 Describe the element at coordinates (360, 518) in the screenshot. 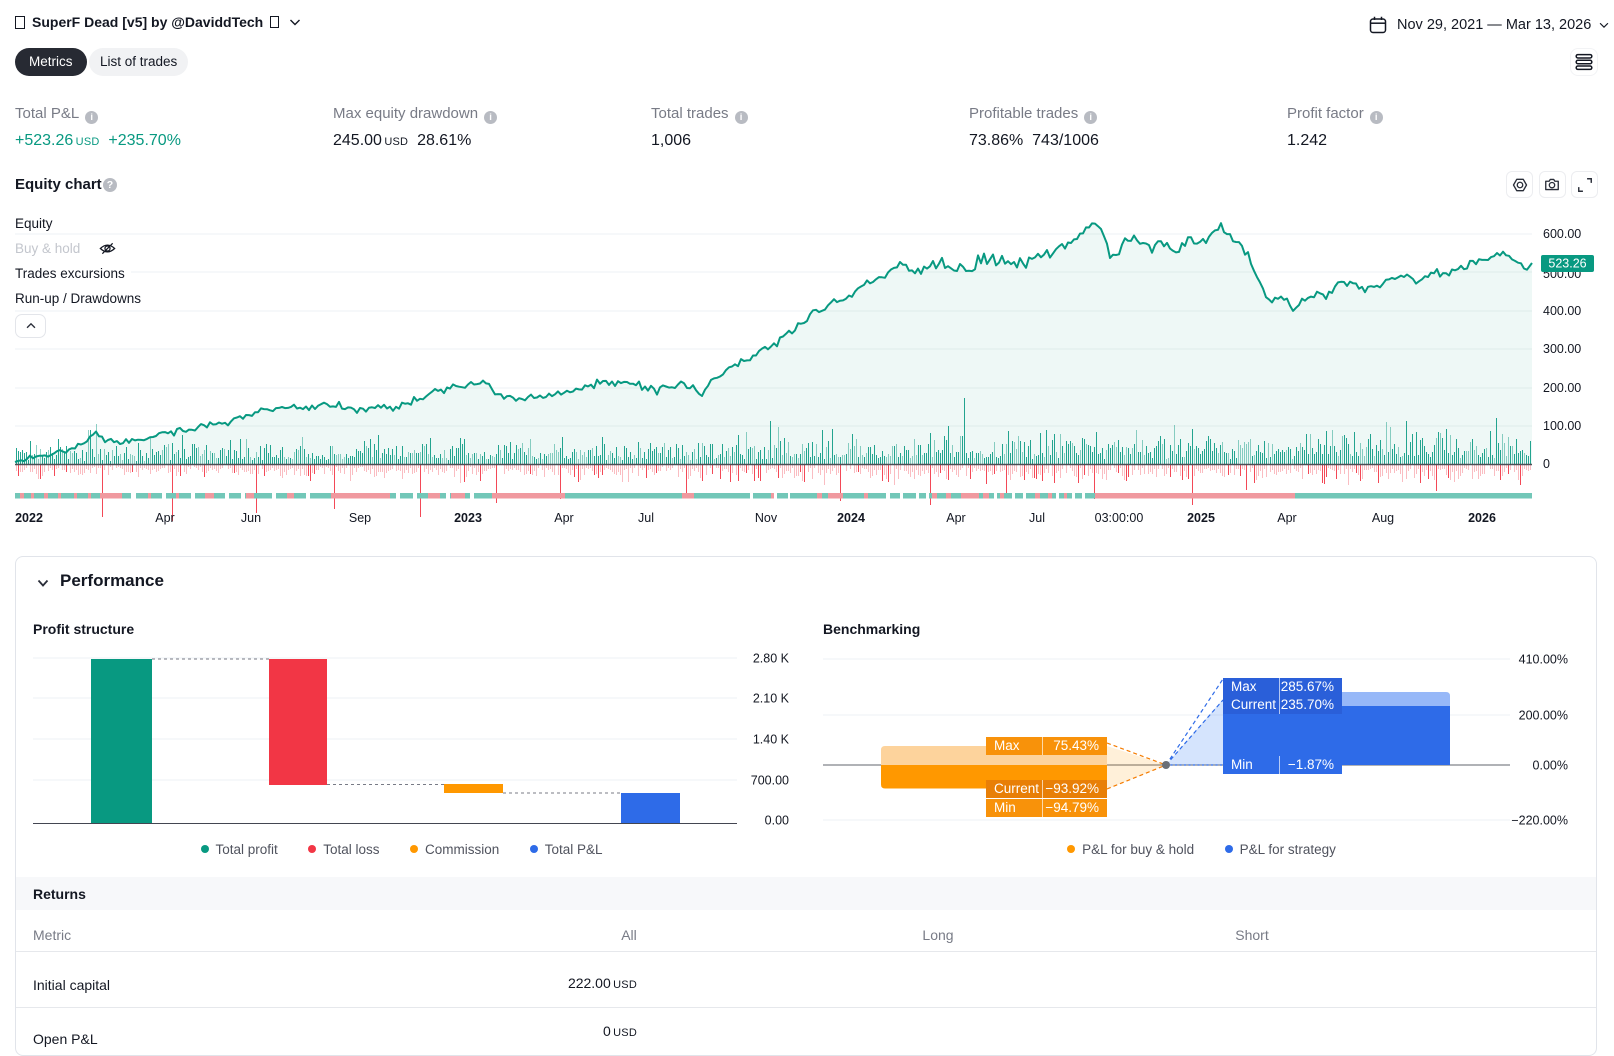

I see `svg-text: Sep` at that location.